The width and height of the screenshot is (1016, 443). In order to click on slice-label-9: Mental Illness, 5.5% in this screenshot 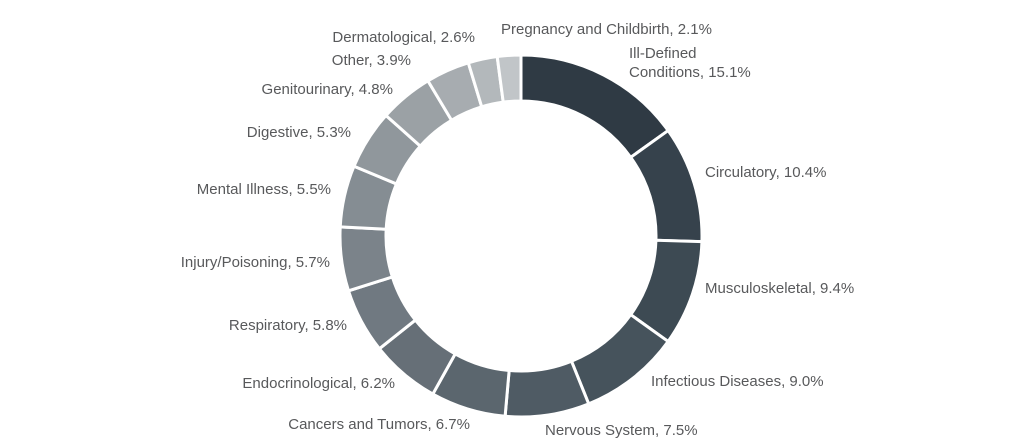, I will do `click(264, 189)`.